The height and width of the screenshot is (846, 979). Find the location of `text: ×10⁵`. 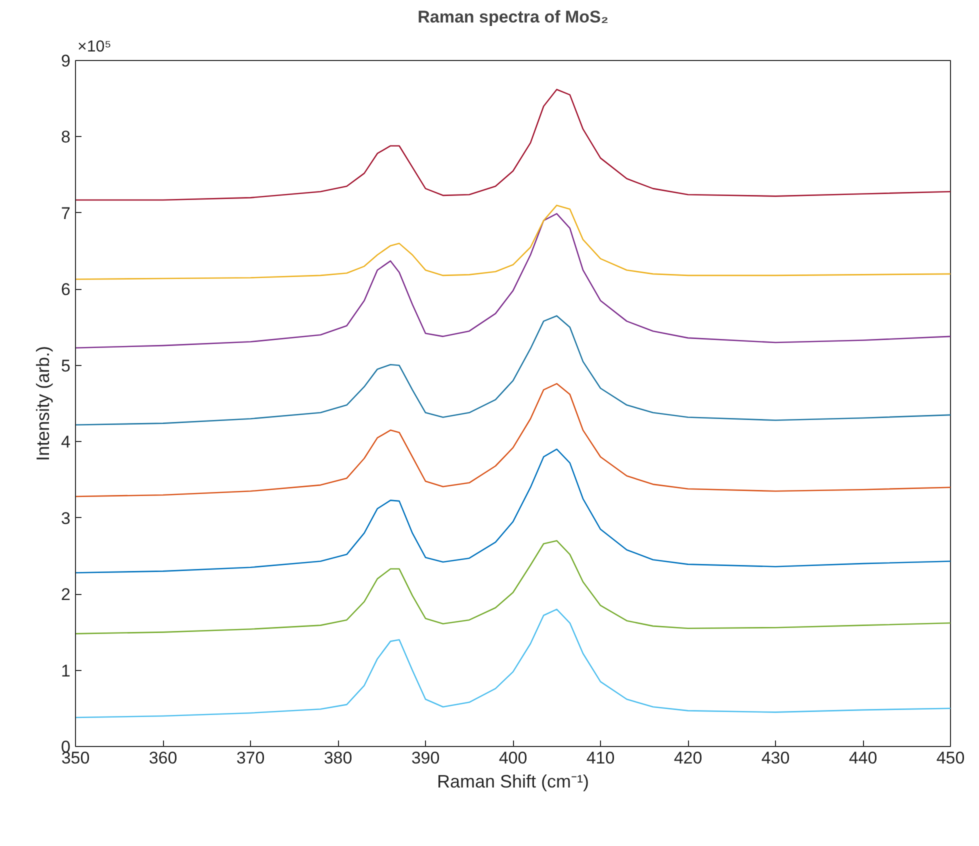

text: ×10⁵ is located at coordinates (95, 47).